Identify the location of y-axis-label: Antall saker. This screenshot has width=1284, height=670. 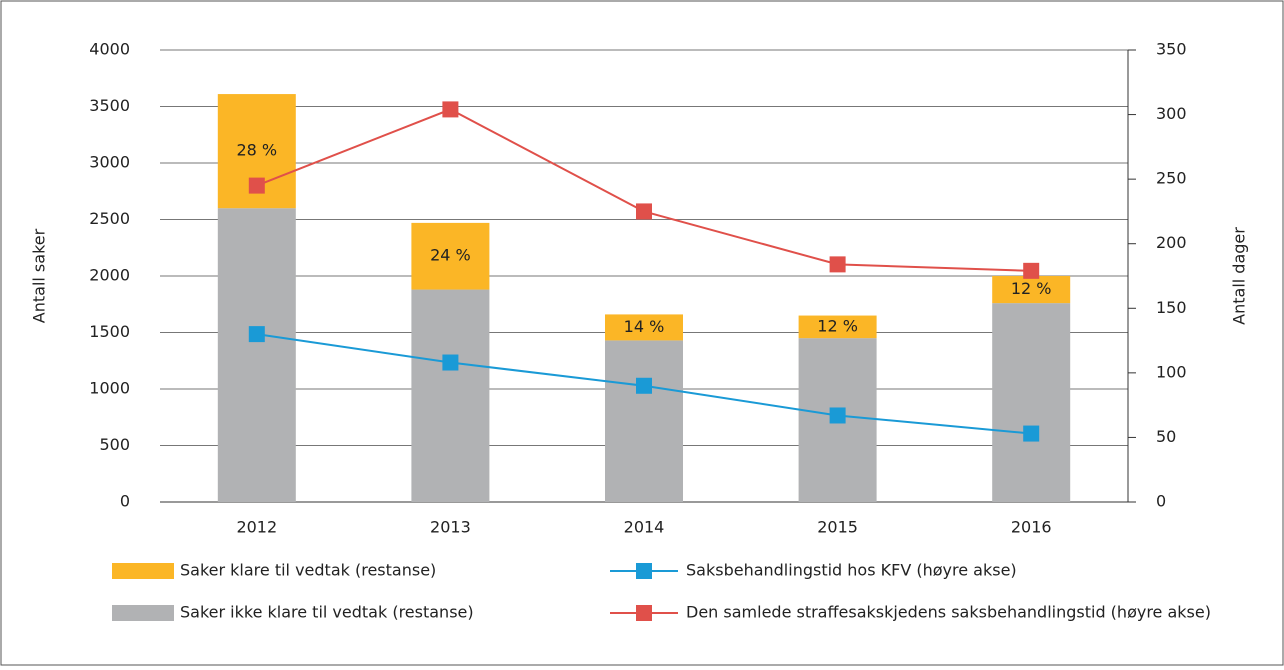
(39, 275).